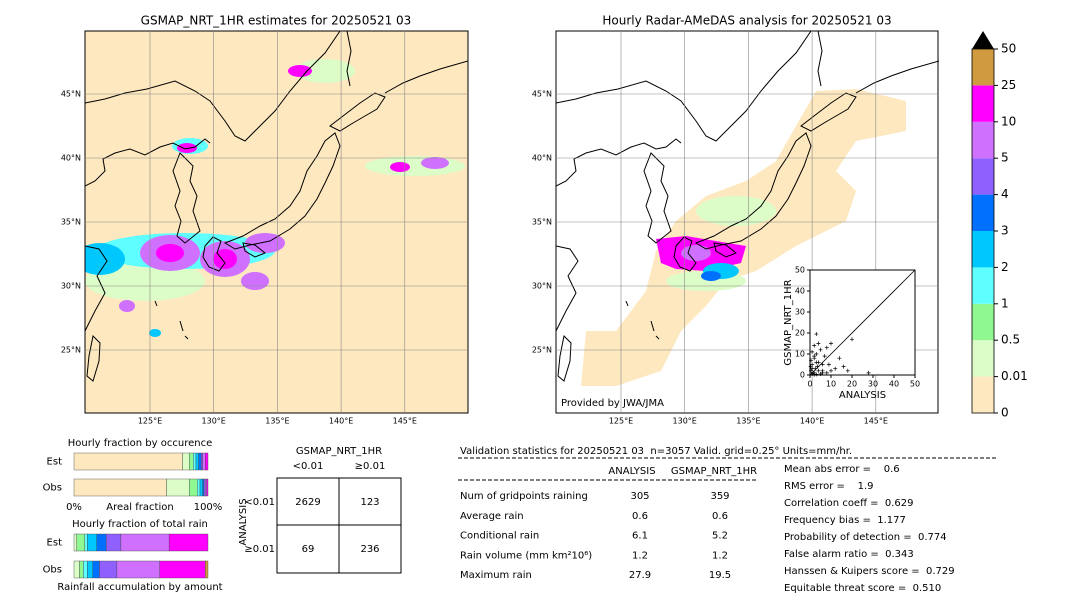 The height and width of the screenshot is (612, 1080). What do you see at coordinates (862, 322) in the screenshot?
I see `diagonal` at bounding box center [862, 322].